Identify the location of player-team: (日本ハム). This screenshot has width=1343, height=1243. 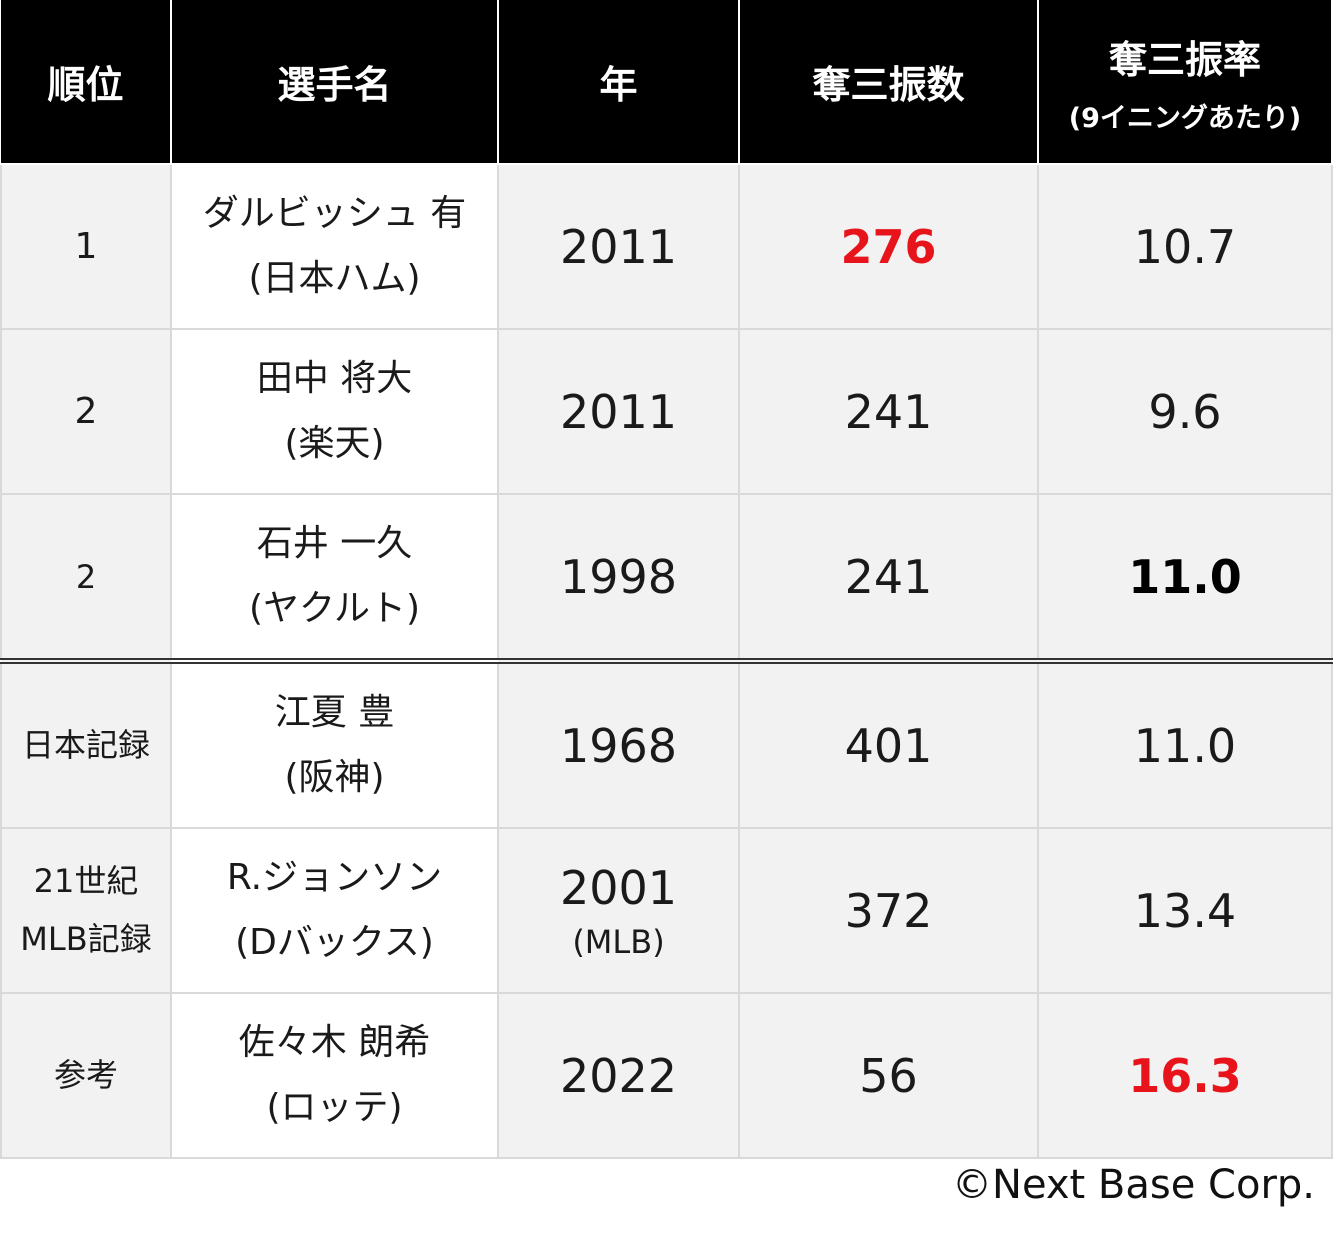
(334, 278).